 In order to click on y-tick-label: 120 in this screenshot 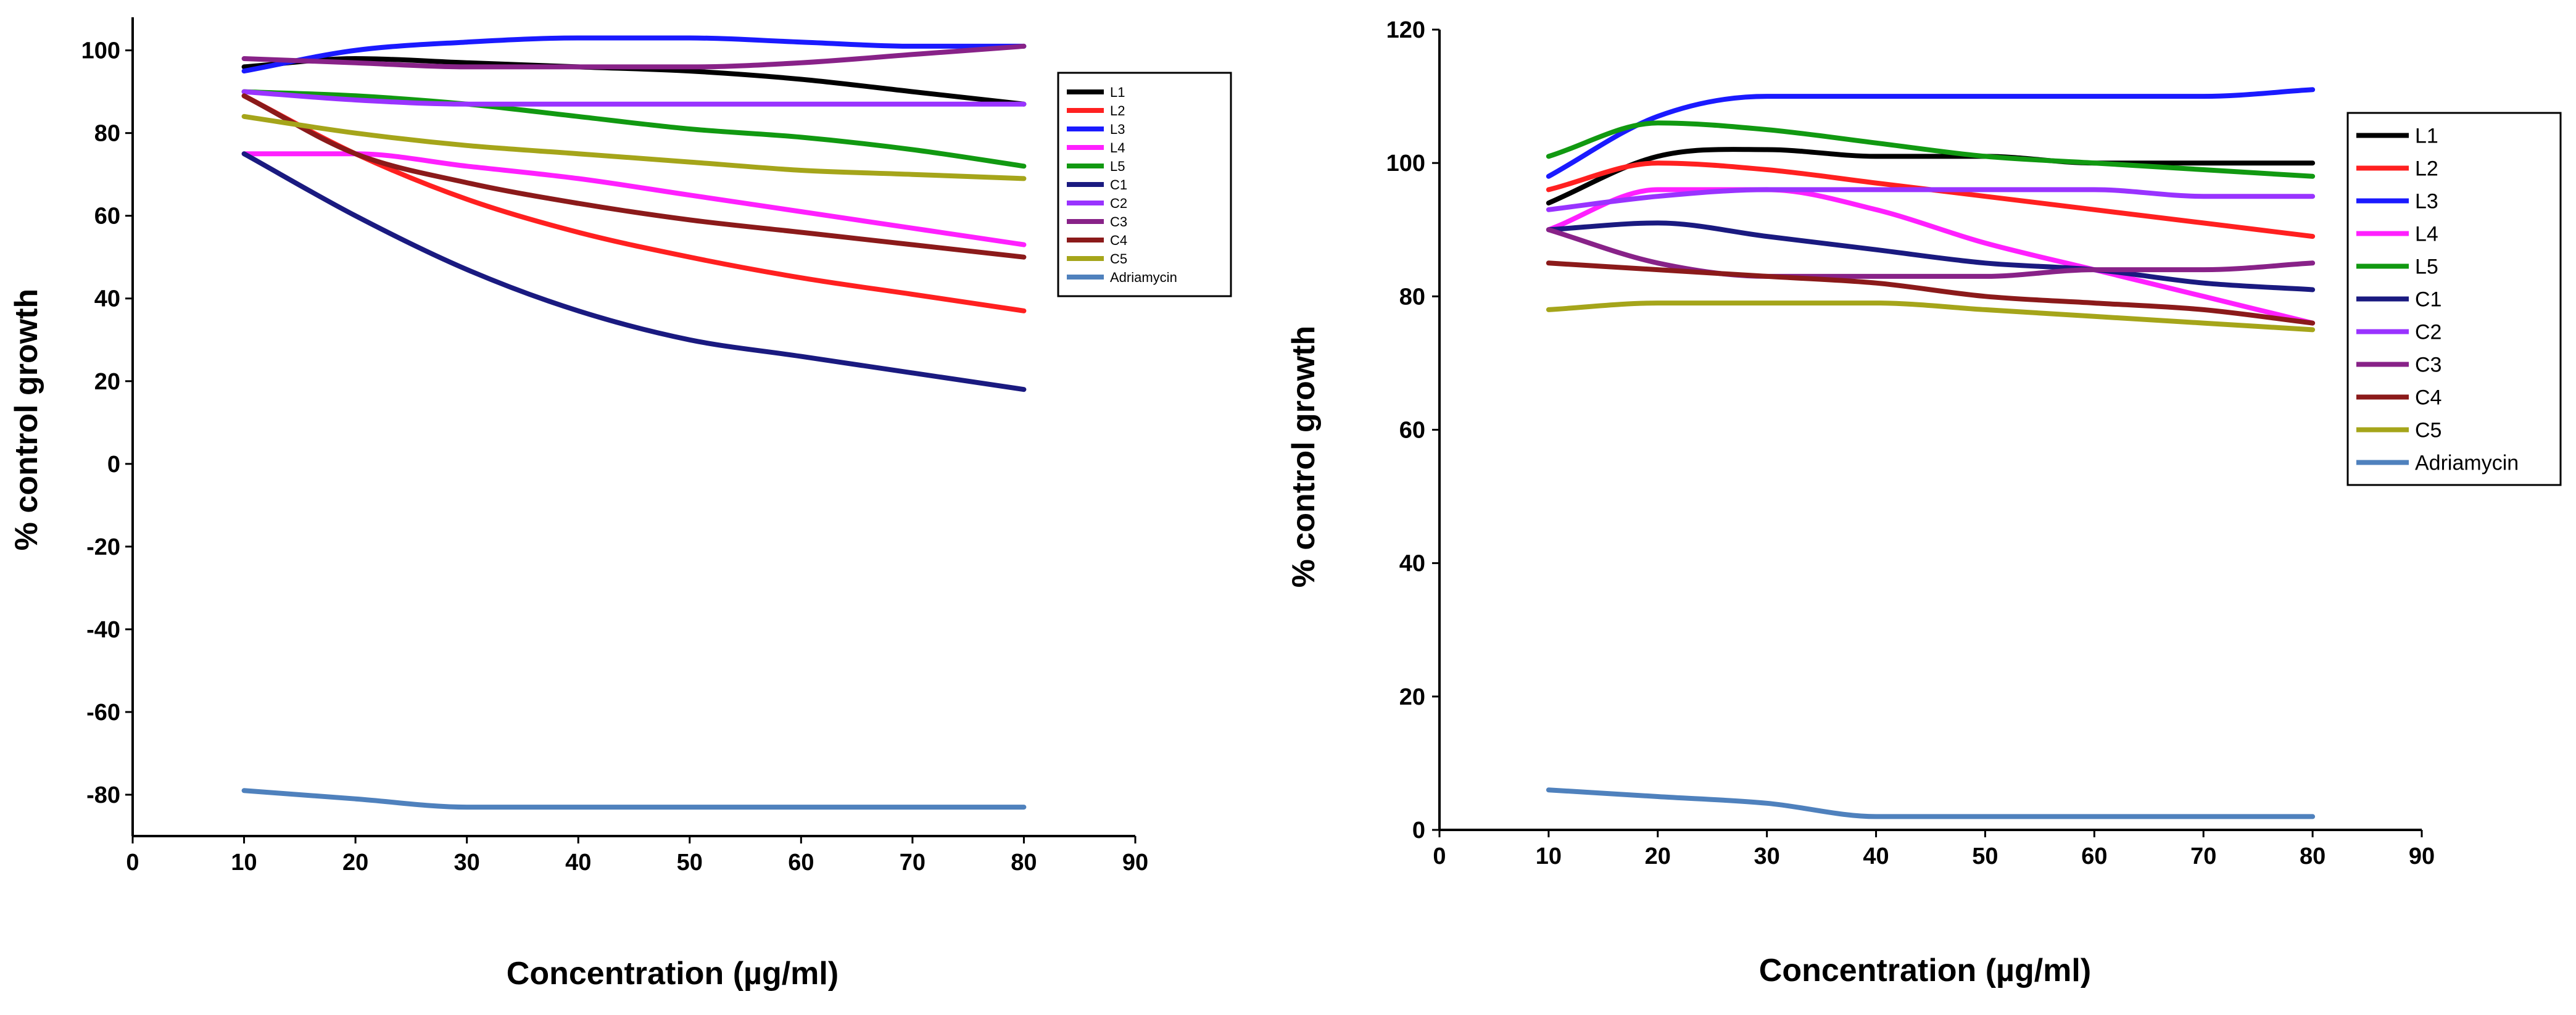, I will do `click(1405, 30)`.